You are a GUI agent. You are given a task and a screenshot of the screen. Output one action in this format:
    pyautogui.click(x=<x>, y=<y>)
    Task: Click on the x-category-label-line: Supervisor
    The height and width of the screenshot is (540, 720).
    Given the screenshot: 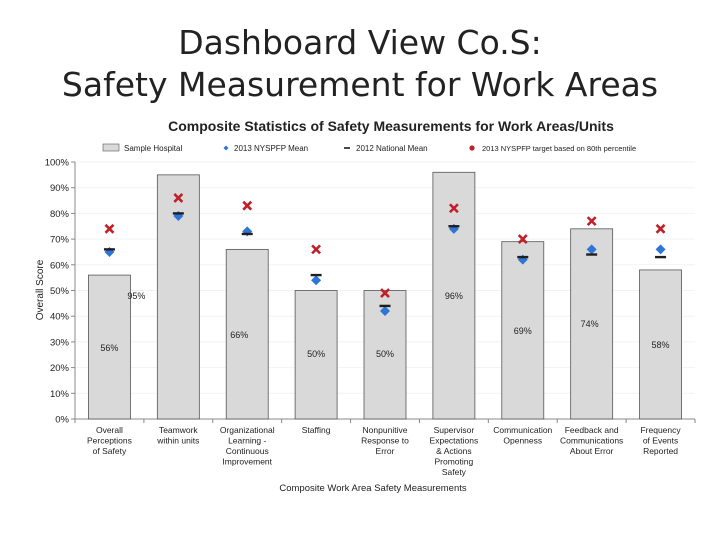 What is the action you would take?
    pyautogui.click(x=454, y=430)
    